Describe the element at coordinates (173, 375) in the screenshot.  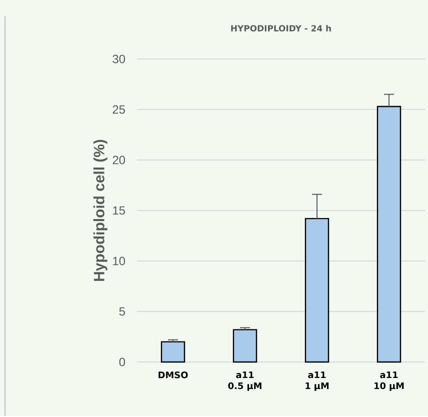
I see `x-tick-label: DMSO` at that location.